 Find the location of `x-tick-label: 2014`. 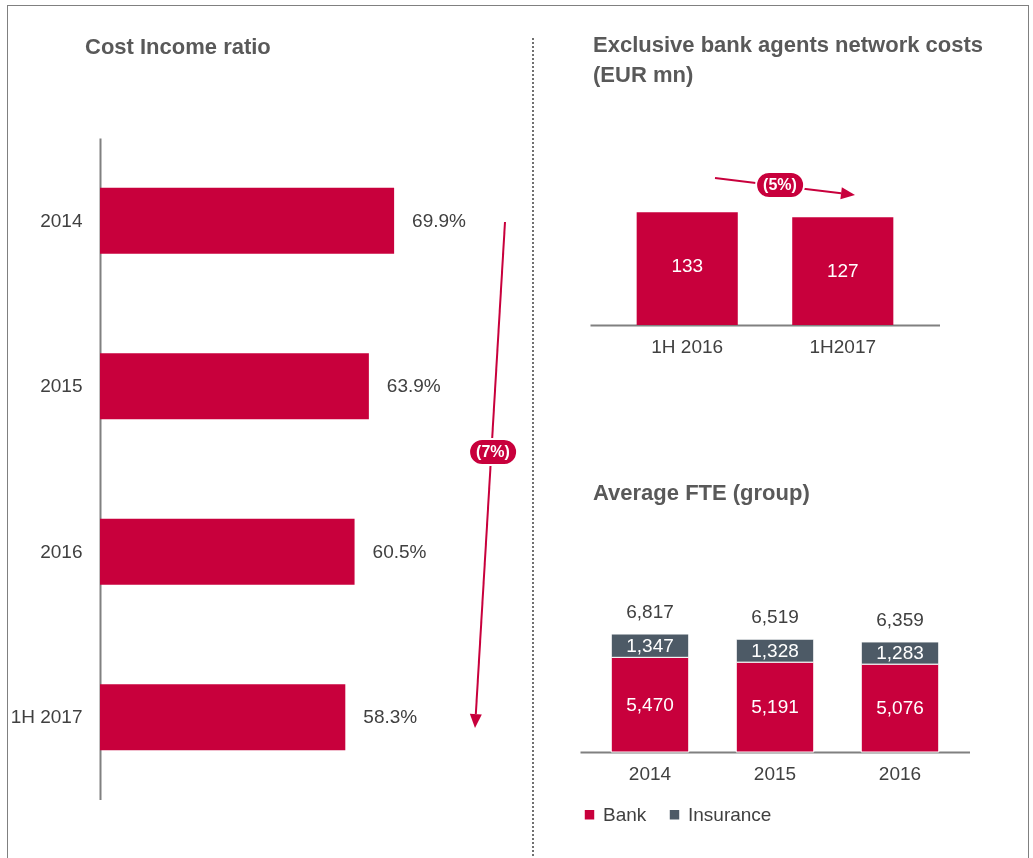

x-tick-label: 2014 is located at coordinates (650, 773).